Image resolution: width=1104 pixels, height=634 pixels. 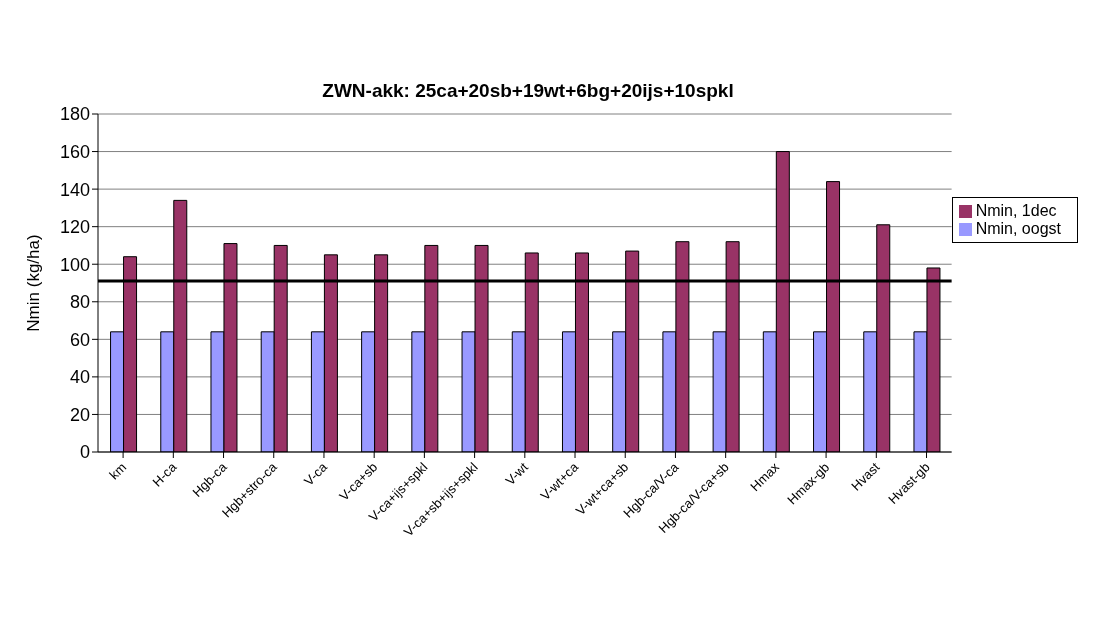 I want to click on x-tick-label: km, so click(x=118, y=471).